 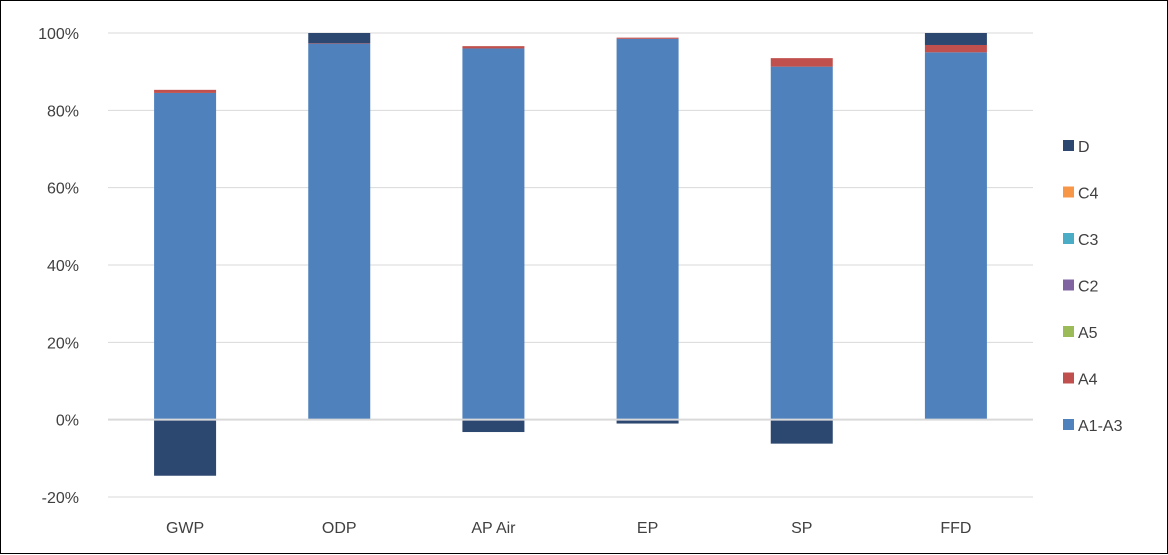 I want to click on x-category-label: FFD, so click(x=955, y=528).